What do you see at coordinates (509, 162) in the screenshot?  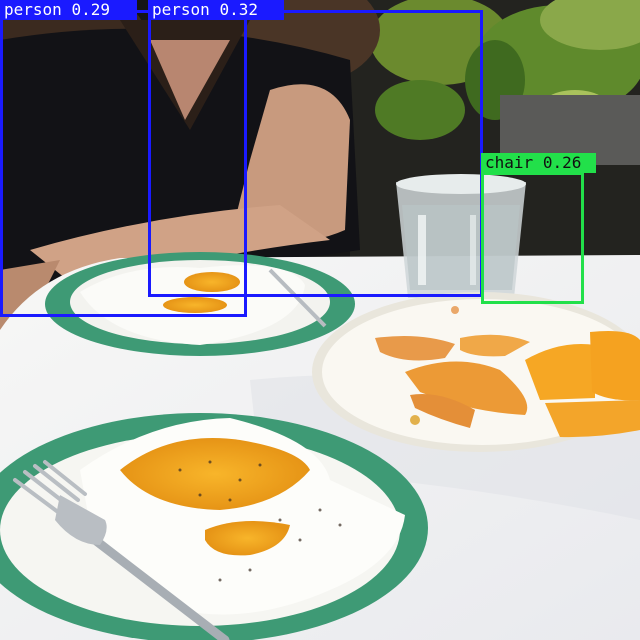 I see `detection-class: chair` at bounding box center [509, 162].